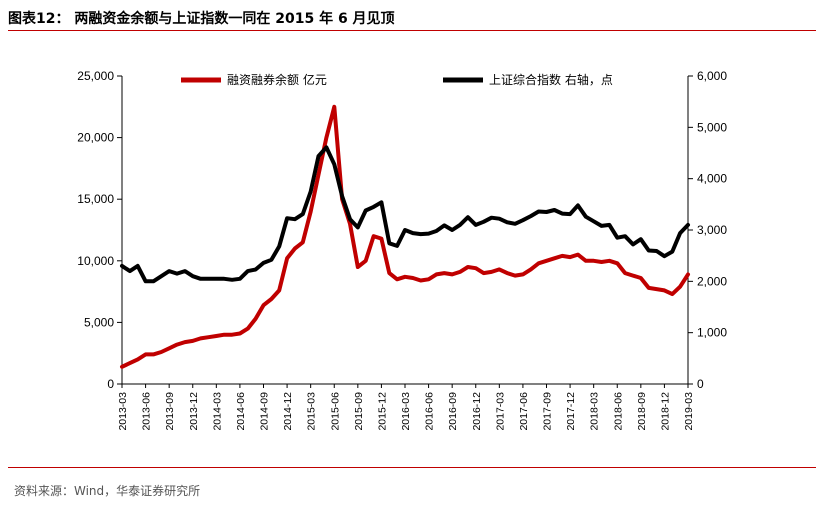  Describe the element at coordinates (595, 411) in the screenshot. I see `x-tick-label: 2018-03` at that location.